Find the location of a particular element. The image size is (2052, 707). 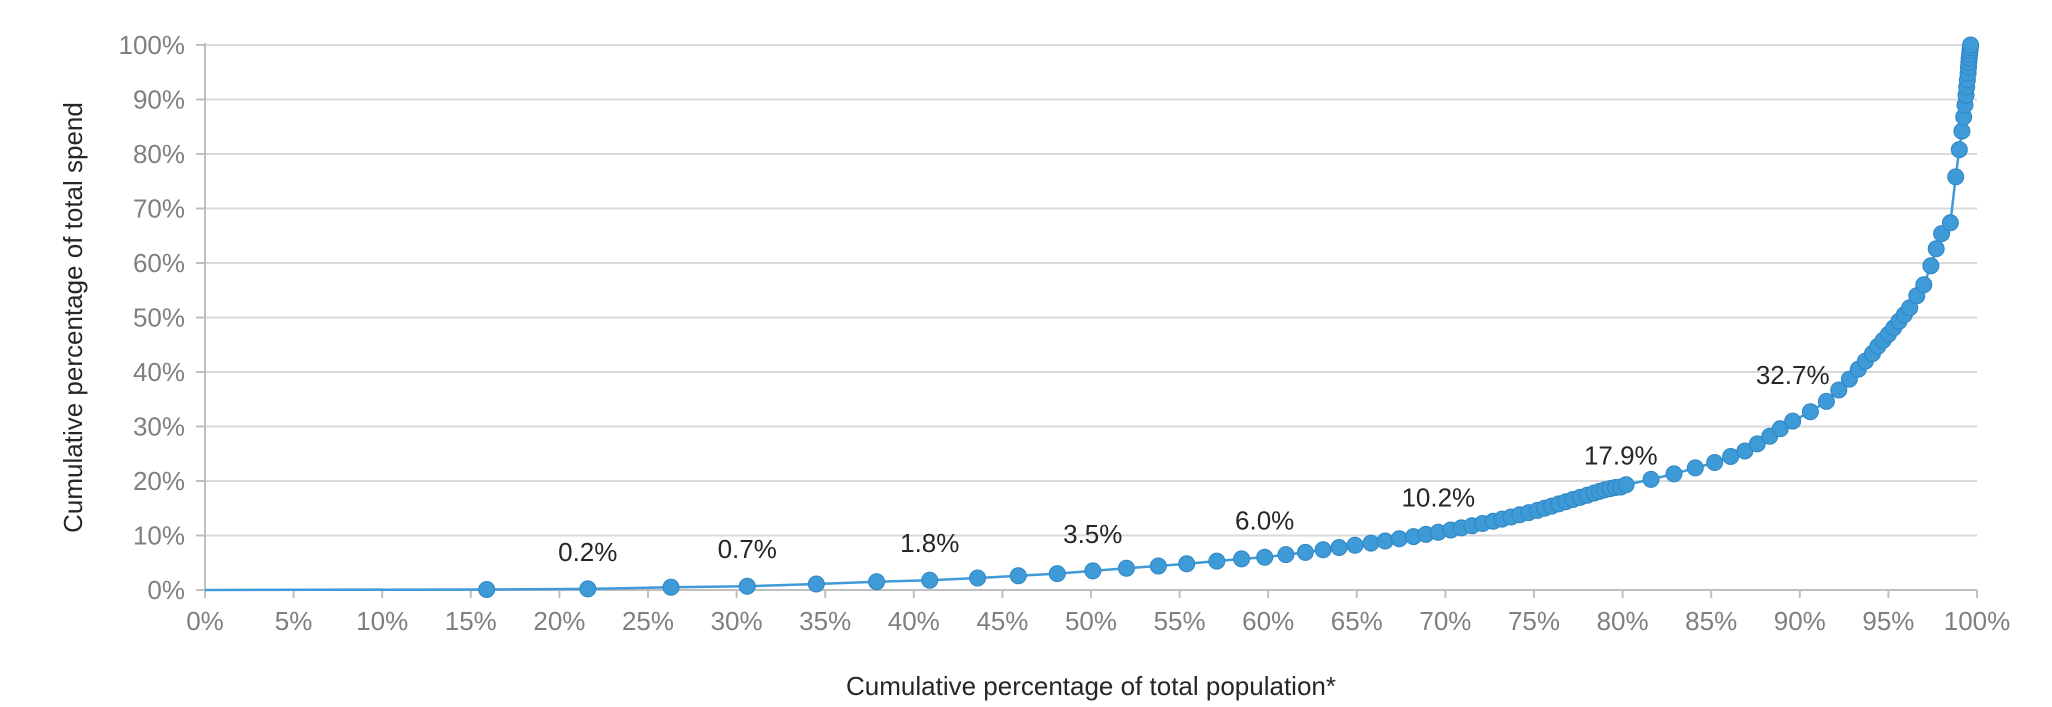

x-tick-label: 80% is located at coordinates (1623, 621).